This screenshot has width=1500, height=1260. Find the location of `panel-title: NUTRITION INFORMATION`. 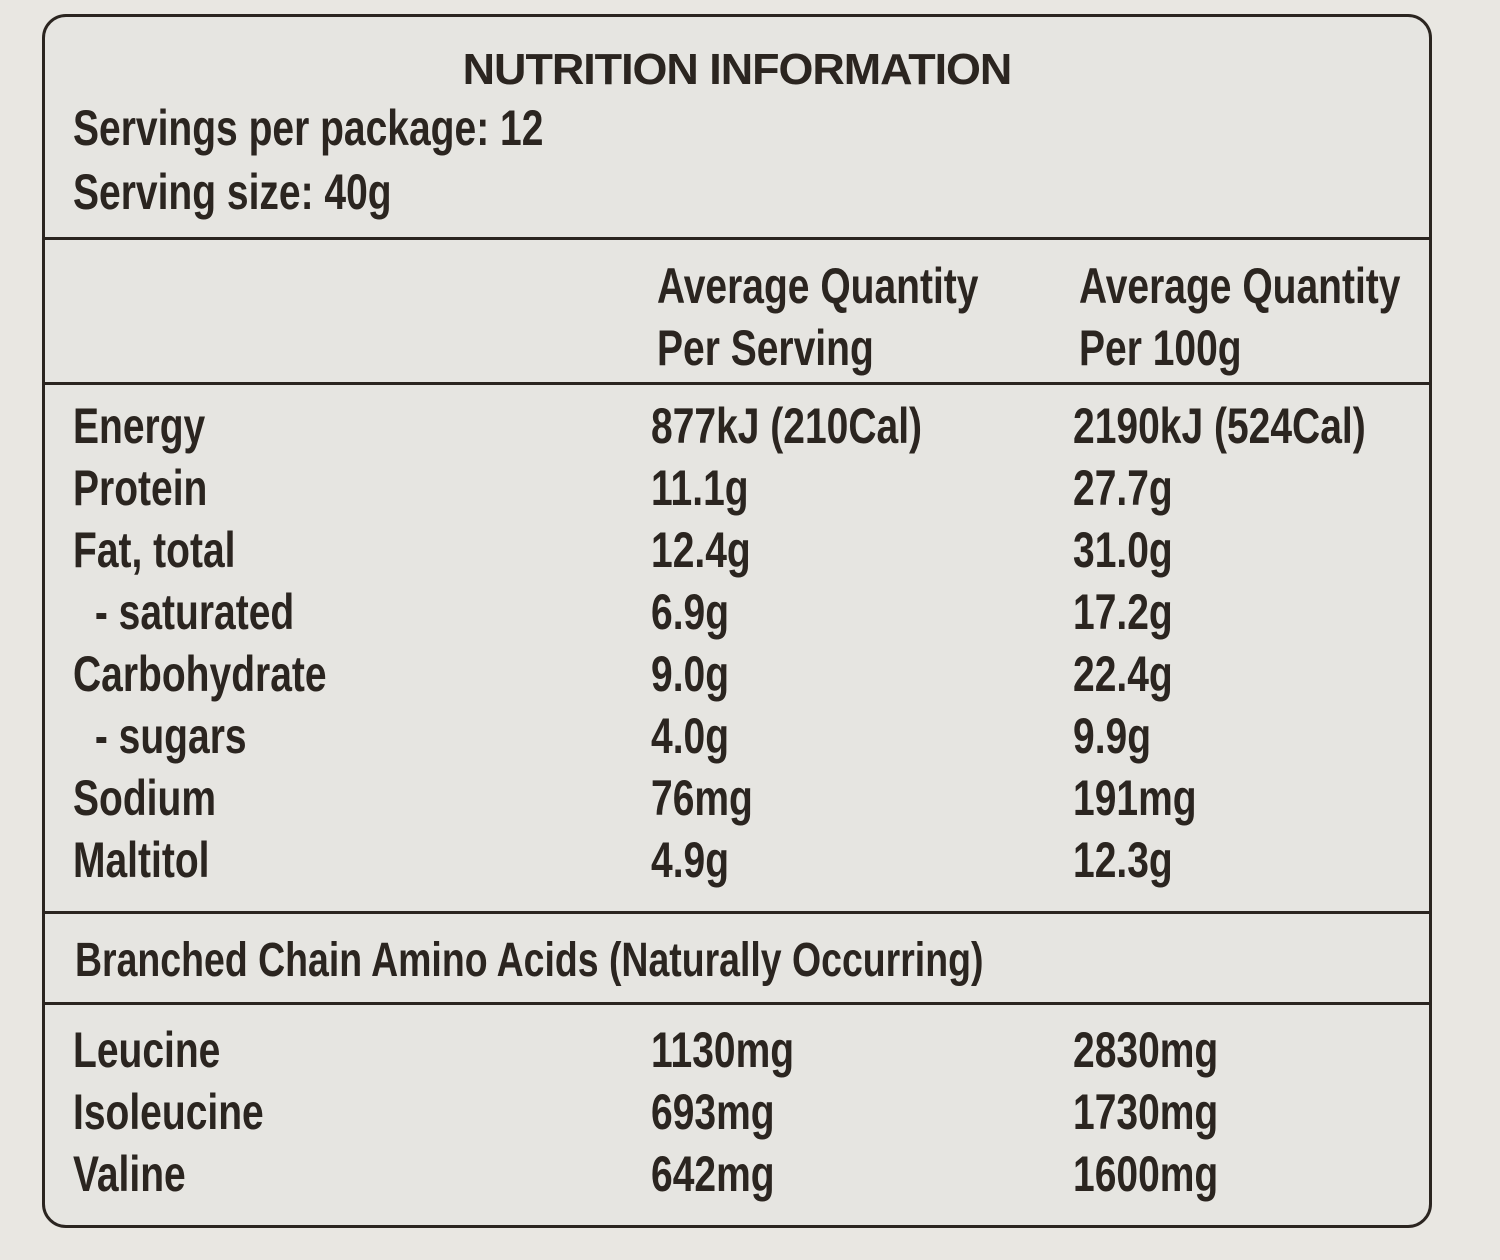

panel-title: NUTRITION INFORMATION is located at coordinates (737, 69).